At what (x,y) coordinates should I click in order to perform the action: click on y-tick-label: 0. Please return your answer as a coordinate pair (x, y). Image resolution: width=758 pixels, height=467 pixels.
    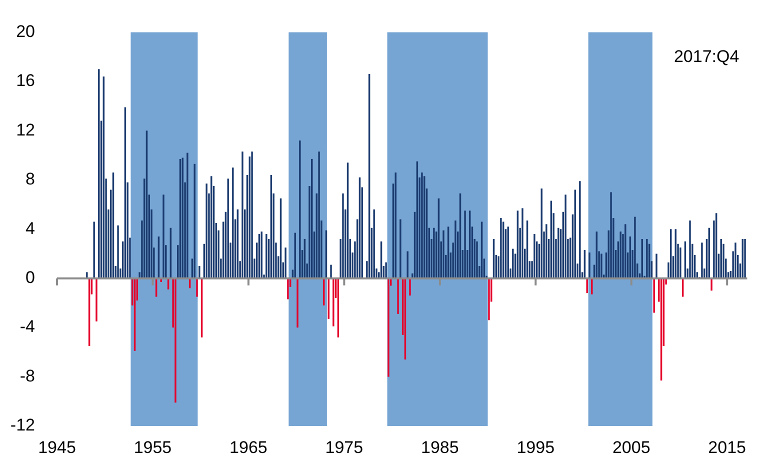
    Looking at the image, I should click on (30, 278).